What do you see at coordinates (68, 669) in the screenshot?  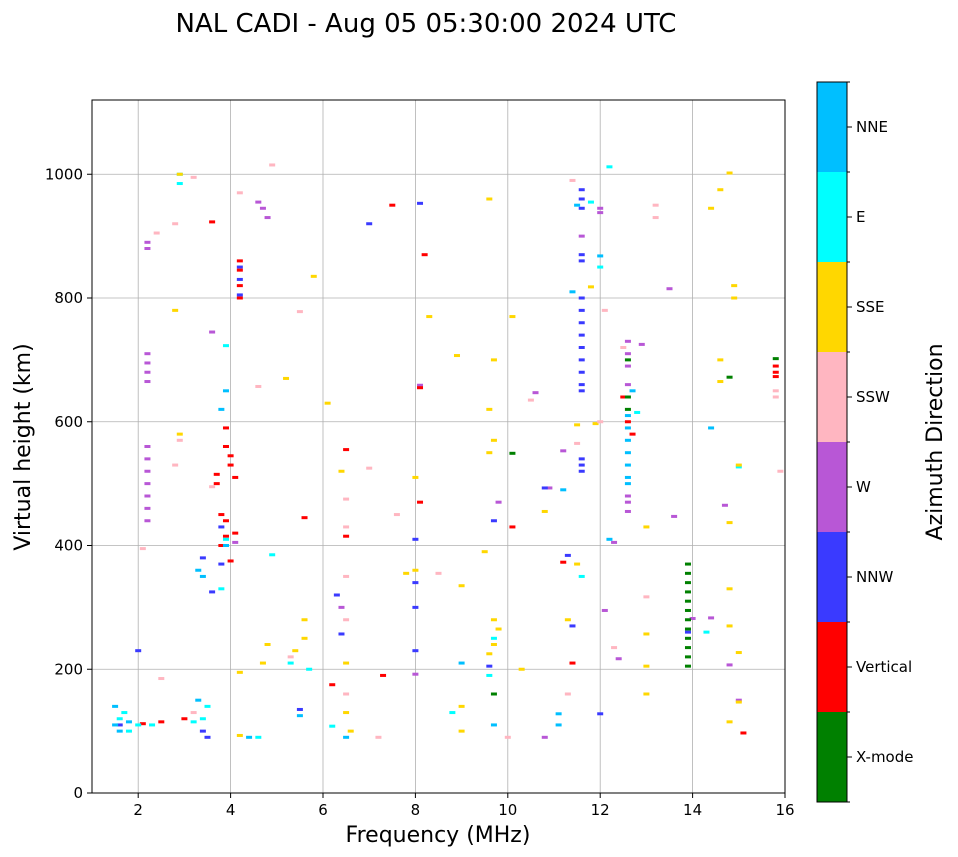 I see `y-tick-label: 200` at bounding box center [68, 669].